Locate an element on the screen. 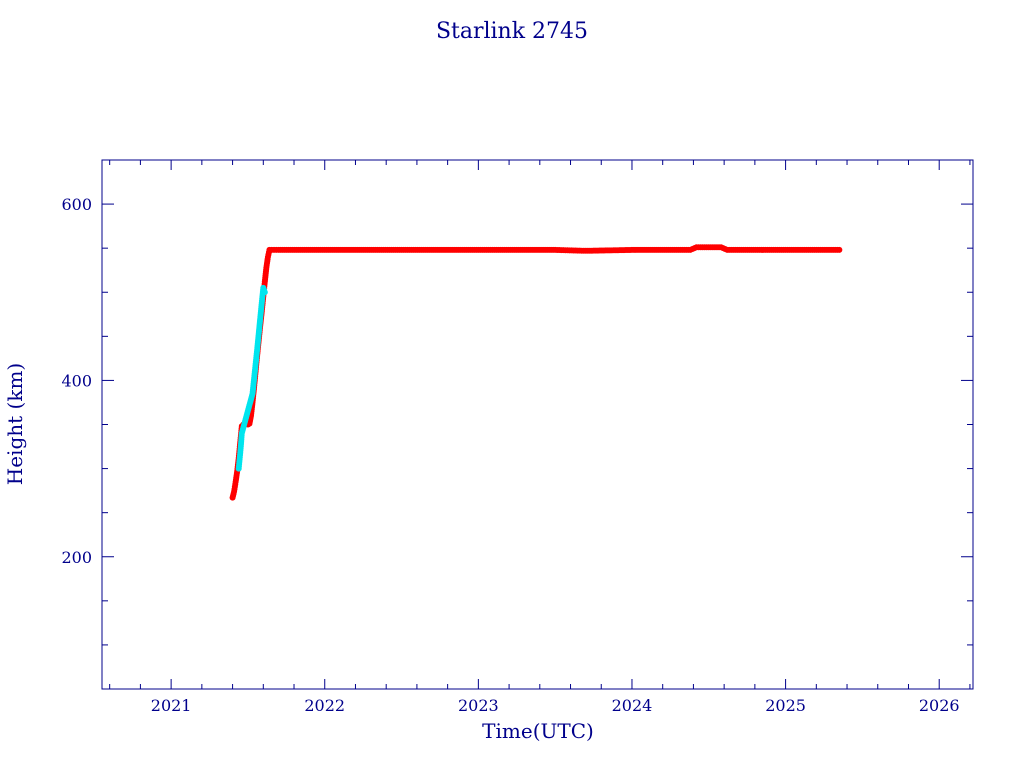 The image size is (1024, 768). x-tick-label: 2023 is located at coordinates (478, 705).